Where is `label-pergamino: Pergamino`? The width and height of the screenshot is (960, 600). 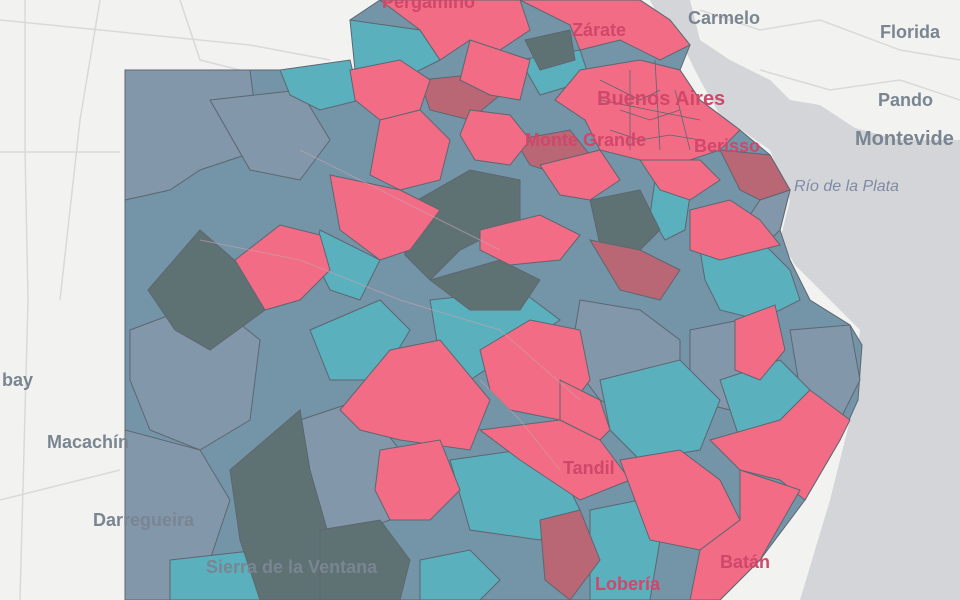
label-pergamino: Pergamino is located at coordinates (429, 6).